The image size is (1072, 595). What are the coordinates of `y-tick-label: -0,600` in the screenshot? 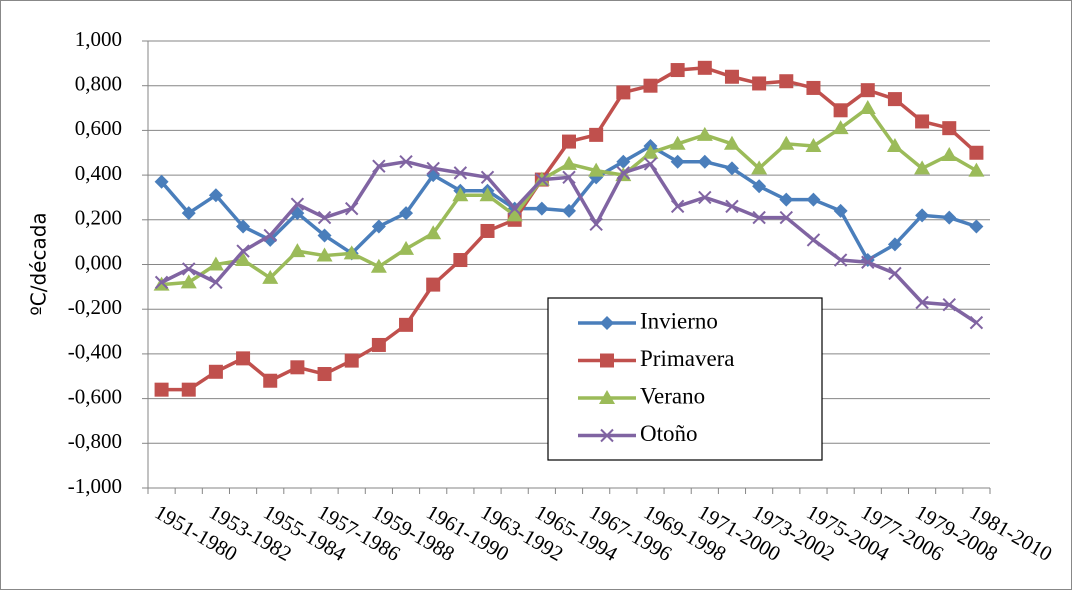 It's located at (95, 396).